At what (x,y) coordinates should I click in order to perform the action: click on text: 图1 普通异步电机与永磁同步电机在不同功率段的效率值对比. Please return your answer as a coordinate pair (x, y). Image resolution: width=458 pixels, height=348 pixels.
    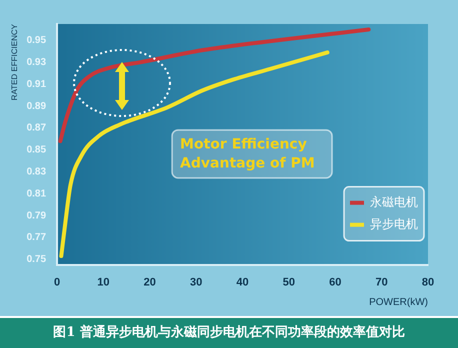
    Looking at the image, I should click on (229, 333).